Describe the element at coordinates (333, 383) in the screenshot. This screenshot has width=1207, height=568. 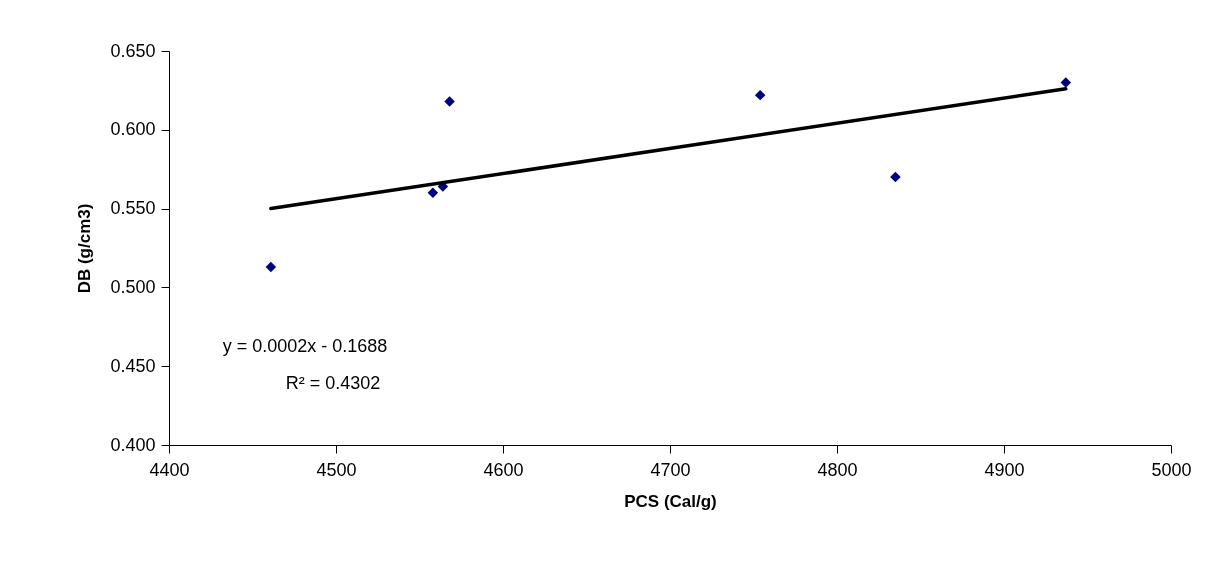
I see `annotation: R² = 0.4302` at that location.